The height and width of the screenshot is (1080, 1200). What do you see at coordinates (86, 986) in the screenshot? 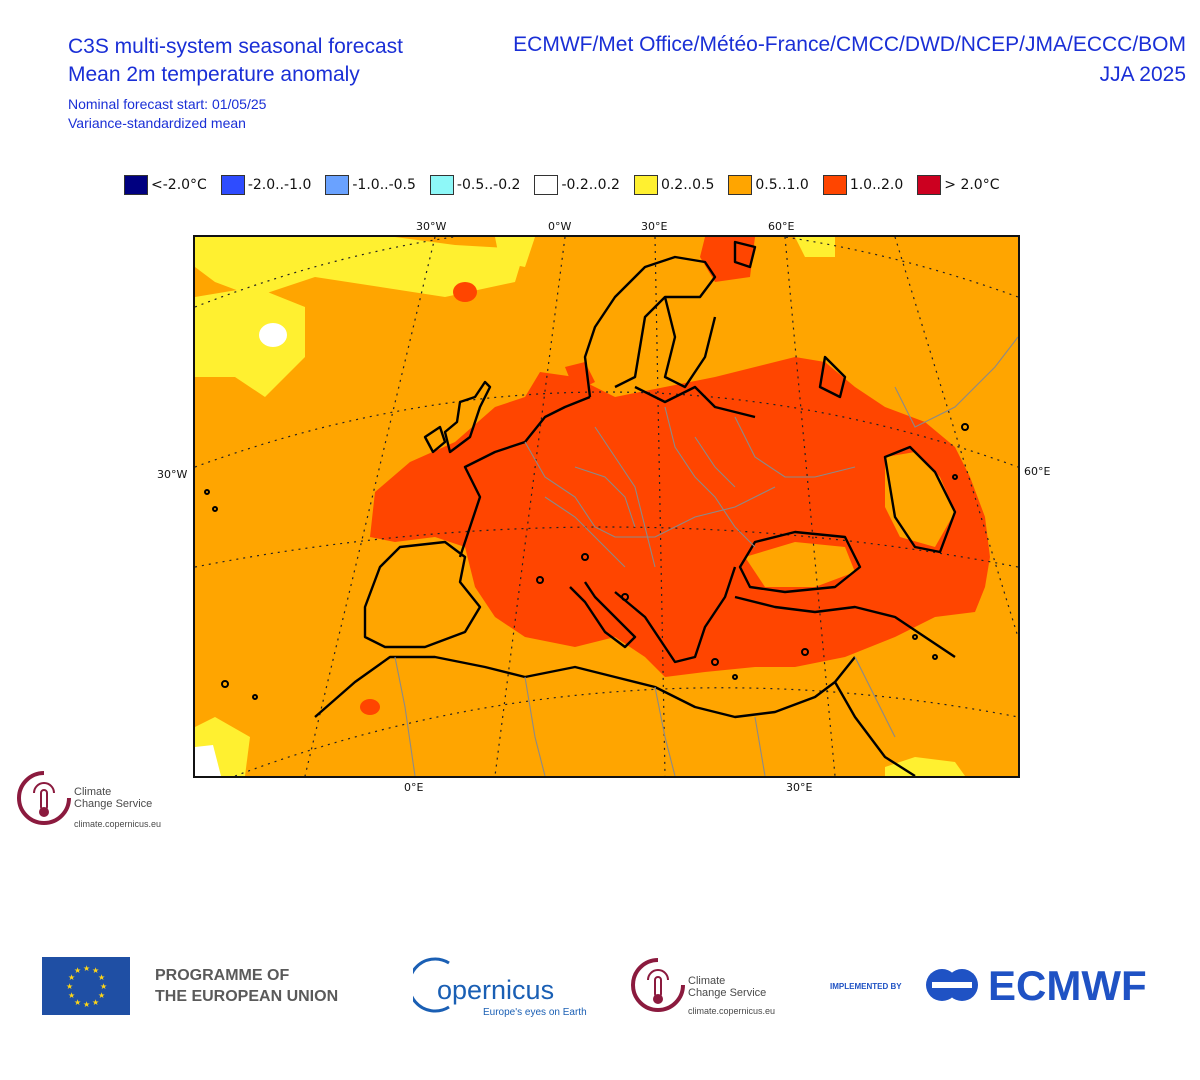
I see `eu-flag-icon: ★ ★ ★ ★ ★ ★ ★ ★ ★ ★ ★ ★` at bounding box center [86, 986].